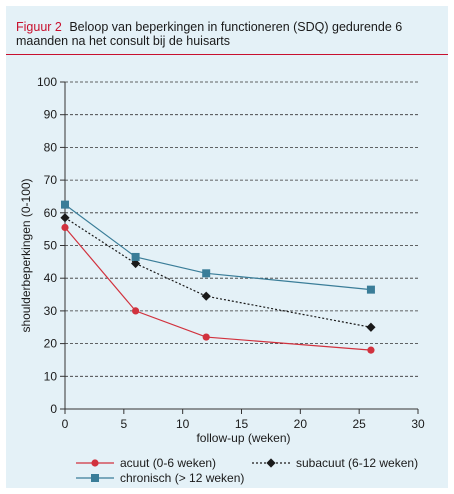 The height and width of the screenshot is (494, 454). Describe the element at coordinates (26, 255) in the screenshot. I see `y-axis-title: shoulderbeperkingen (0-100)` at that location.